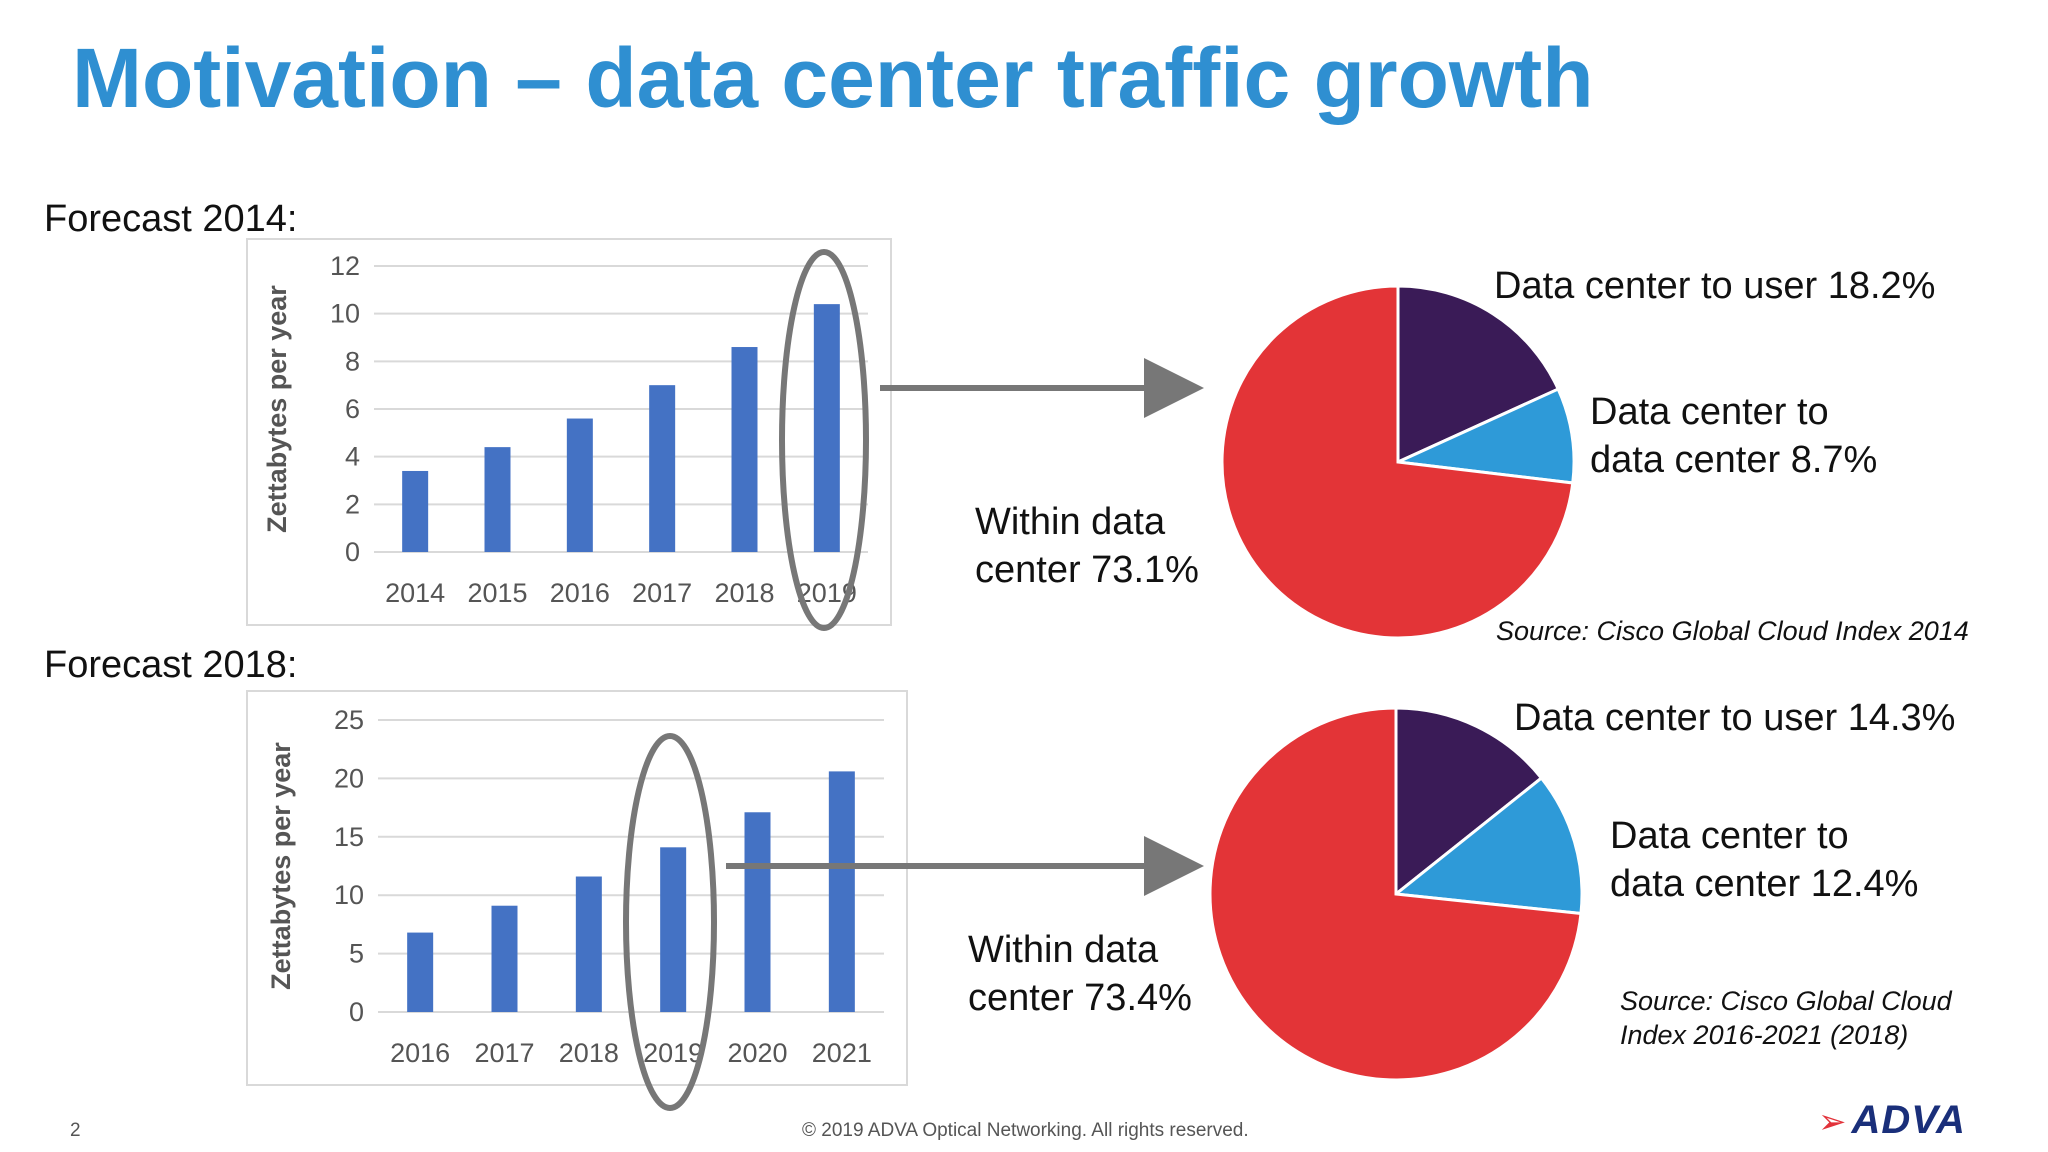 The height and width of the screenshot is (1152, 2048). Describe the element at coordinates (1732, 631) in the screenshot. I see `pie1-source: Source: Cisco Global Cloud Index 2014` at that location.